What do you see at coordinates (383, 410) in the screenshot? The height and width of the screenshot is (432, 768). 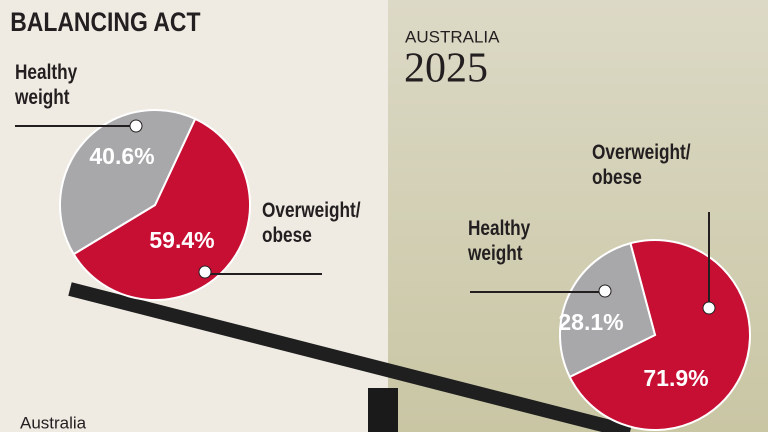 I see `fulcrum` at bounding box center [383, 410].